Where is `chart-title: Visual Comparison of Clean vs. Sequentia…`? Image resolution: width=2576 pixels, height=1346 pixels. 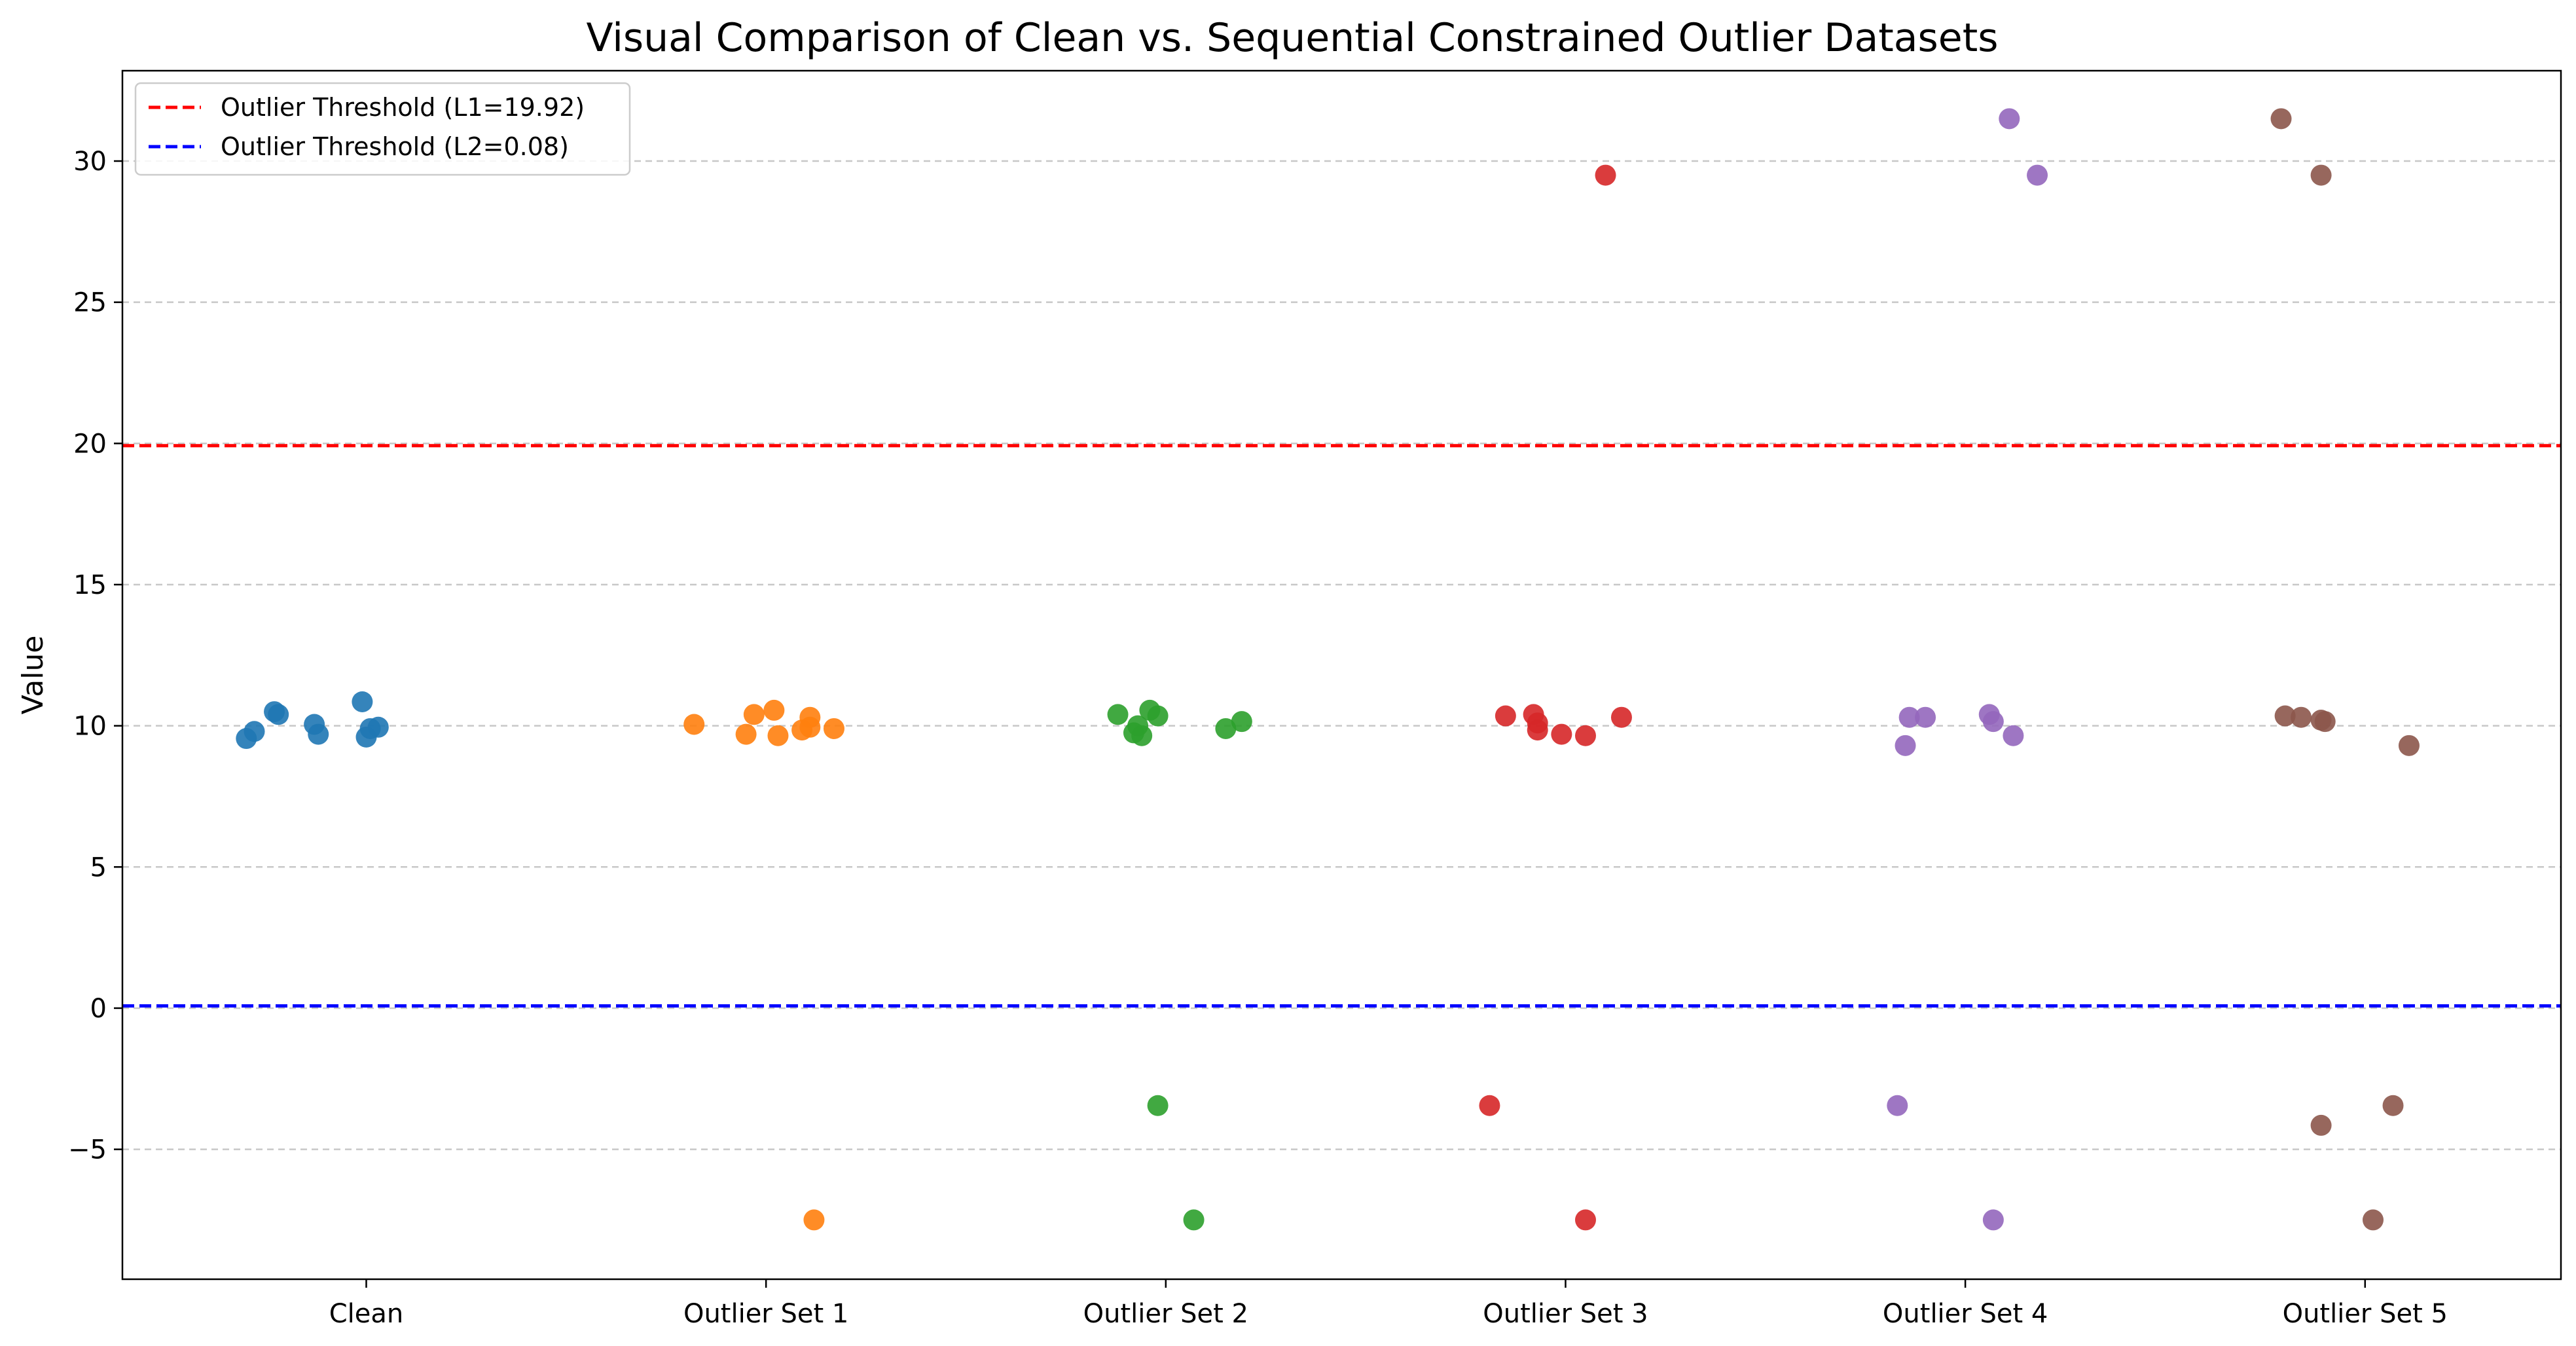 chart-title: Visual Comparison of Clean vs. Sequentia… is located at coordinates (1292, 38).